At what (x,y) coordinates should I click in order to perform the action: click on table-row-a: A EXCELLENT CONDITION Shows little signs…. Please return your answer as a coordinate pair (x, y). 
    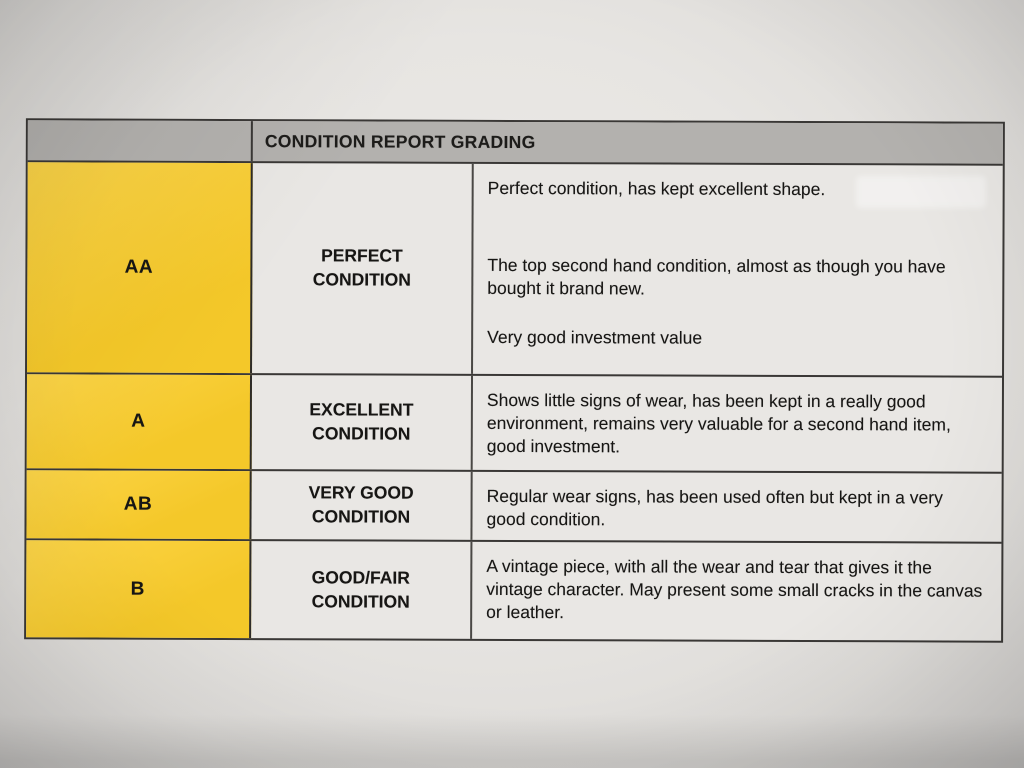
    Looking at the image, I should click on (514, 422).